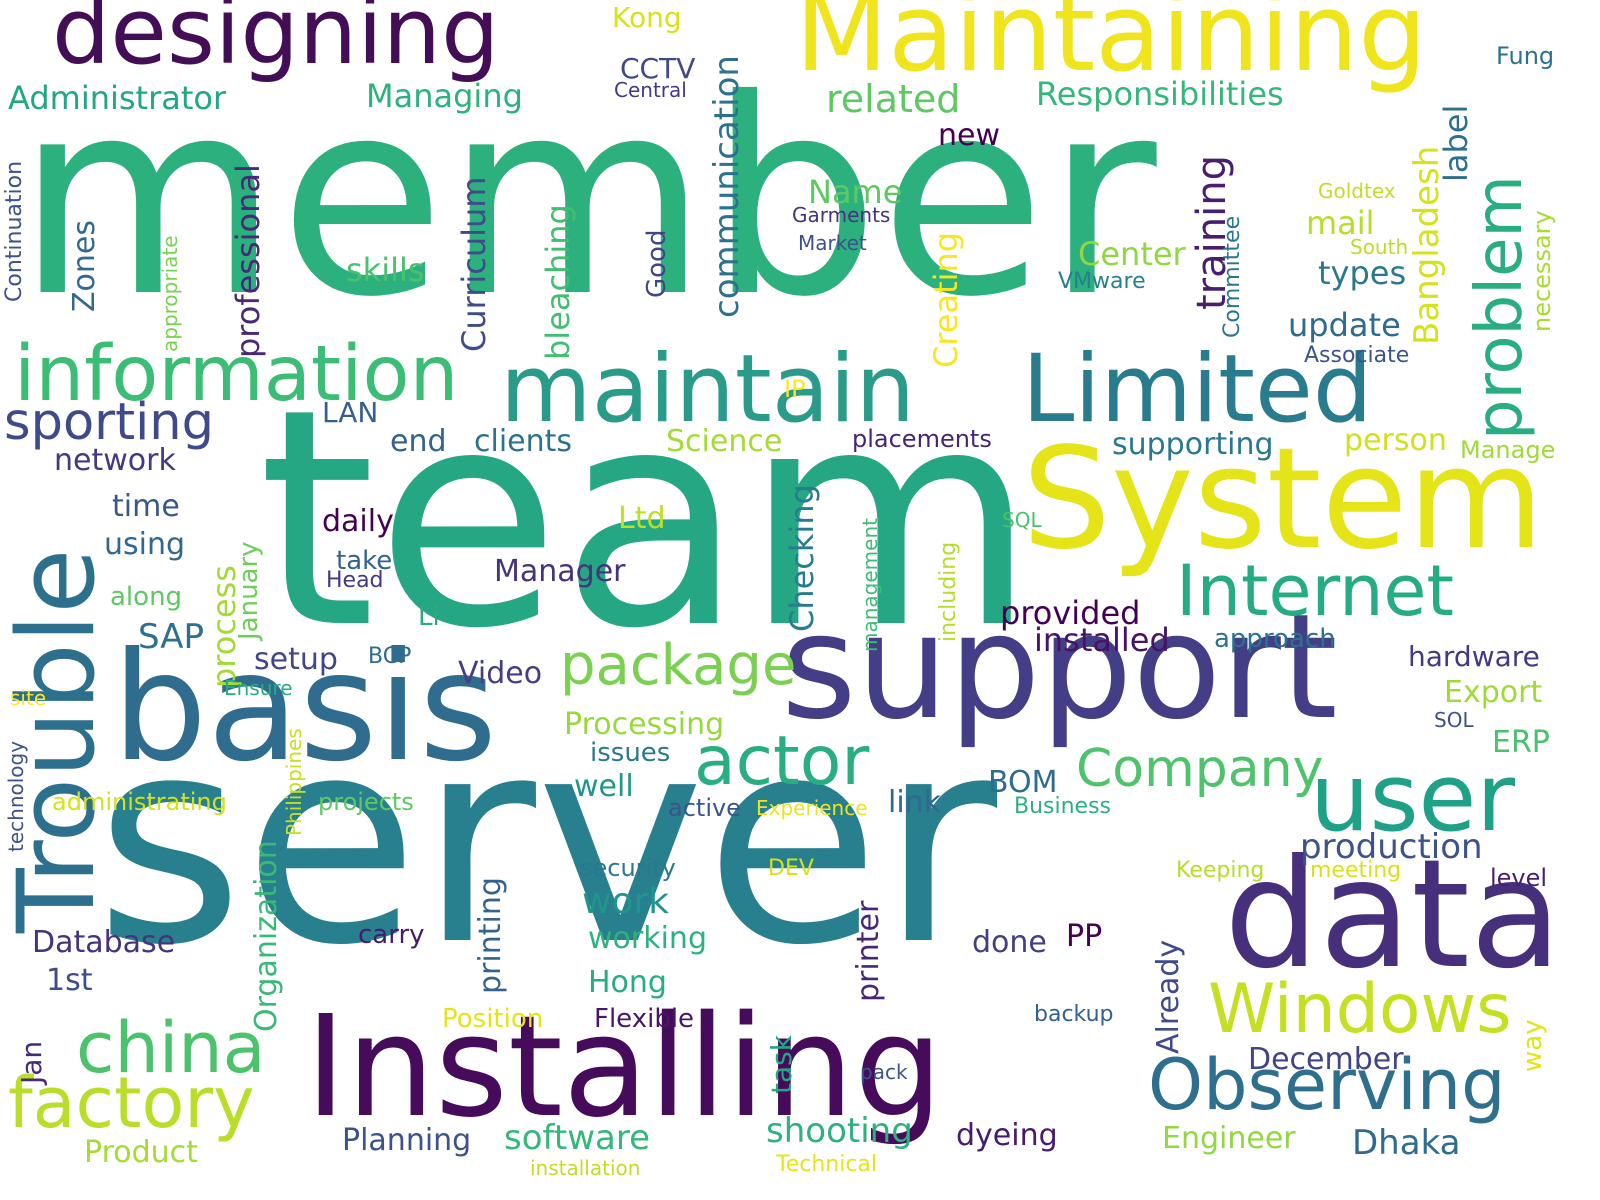 The width and height of the screenshot is (1600, 1200). Describe the element at coordinates (1023, 782) in the screenshot. I see `word-bom: BOM` at that location.